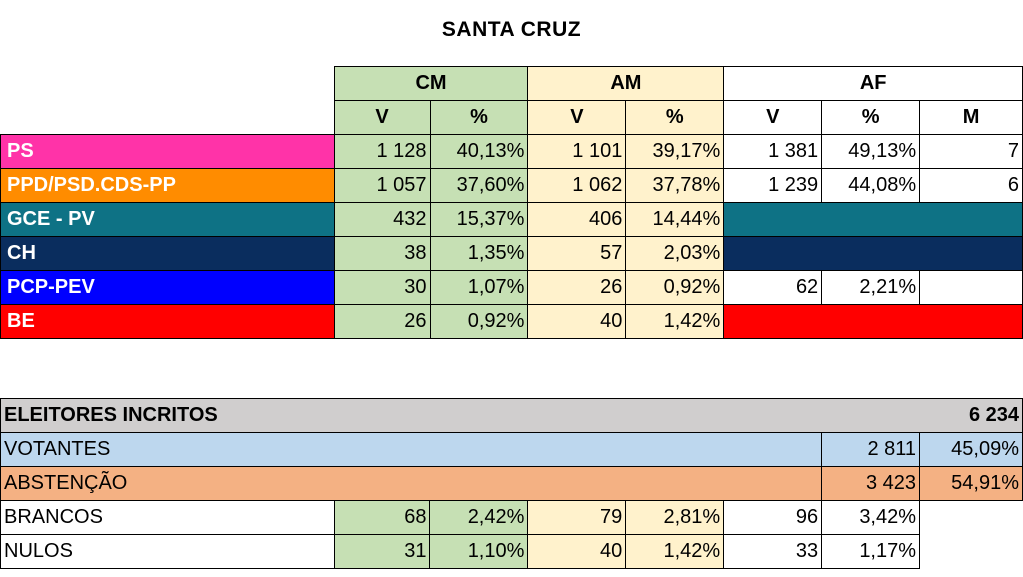 Image resolution: width=1023 pixels, height=577 pixels. Describe the element at coordinates (411, 483) in the screenshot. I see `abstencao-label: ABSTENÇÃO` at that location.